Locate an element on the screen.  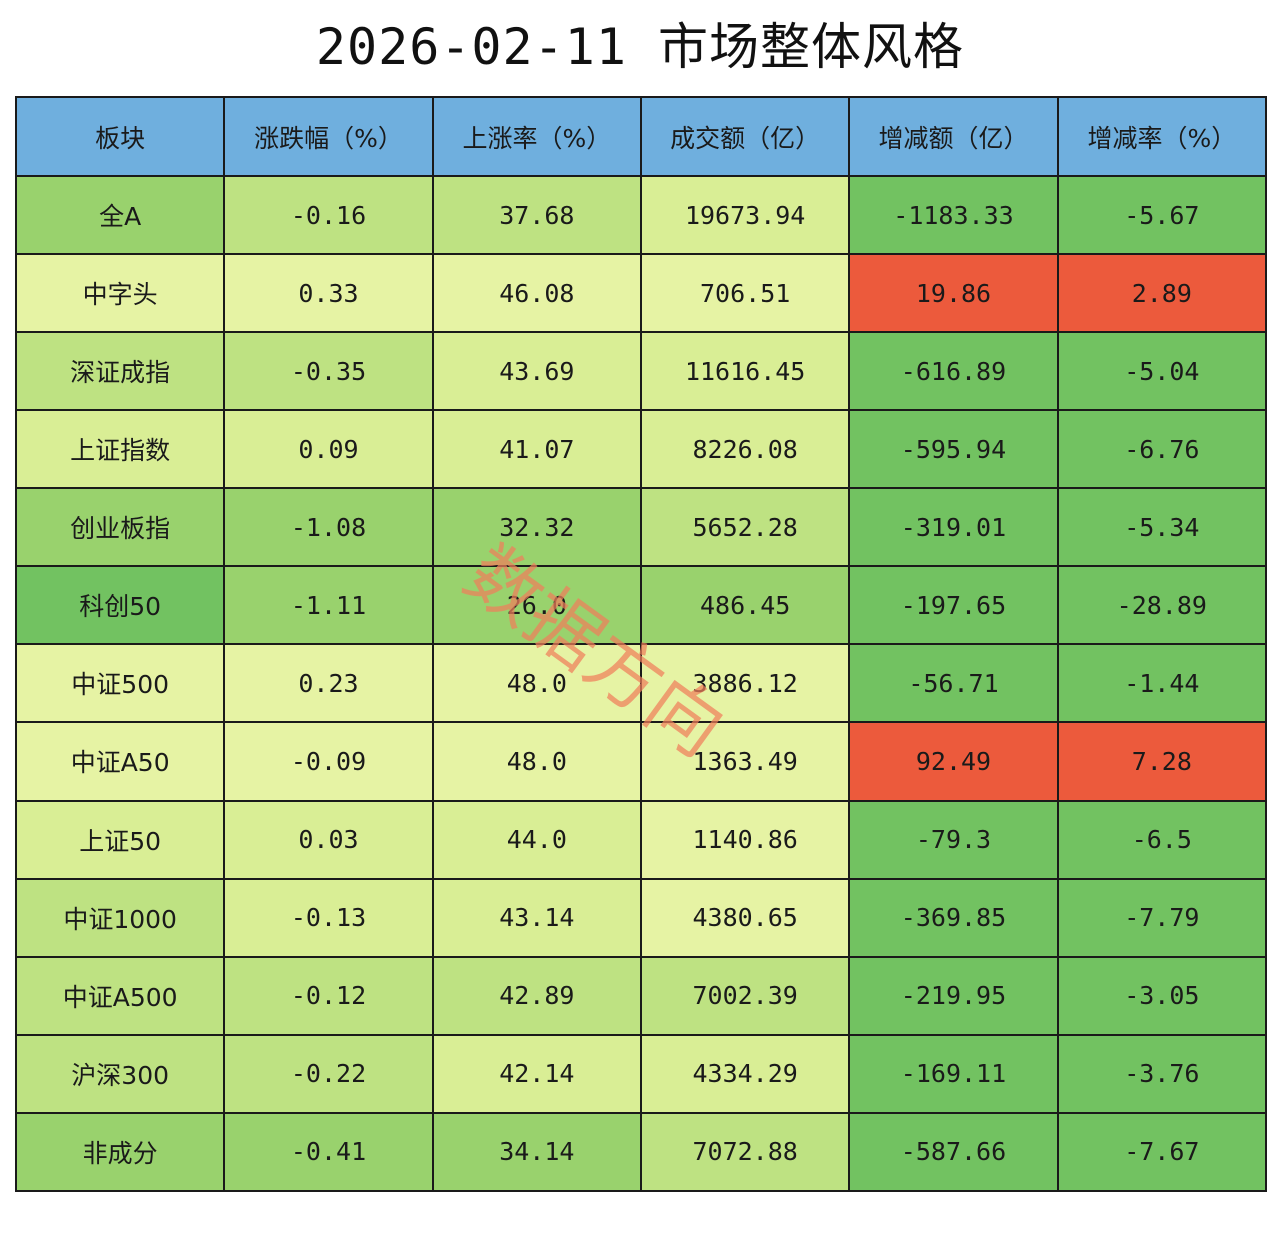
cell-sector: 科创50 is located at coordinates (120, 605).